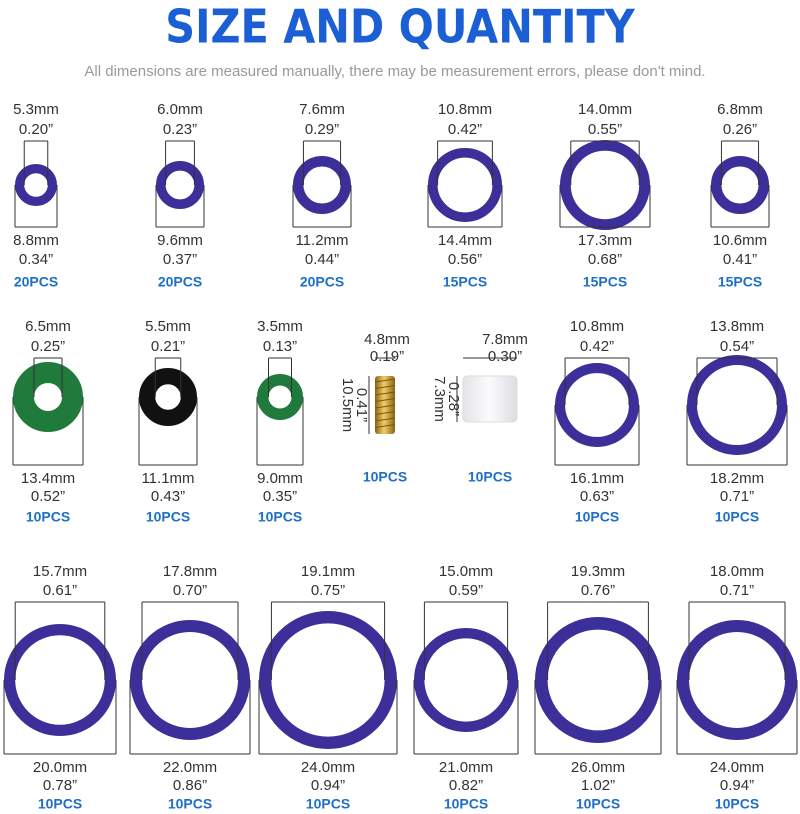 Image resolution: width=800 pixels, height=814 pixels. I want to click on outer-diameter-mm: 21.0mm, so click(466, 767).